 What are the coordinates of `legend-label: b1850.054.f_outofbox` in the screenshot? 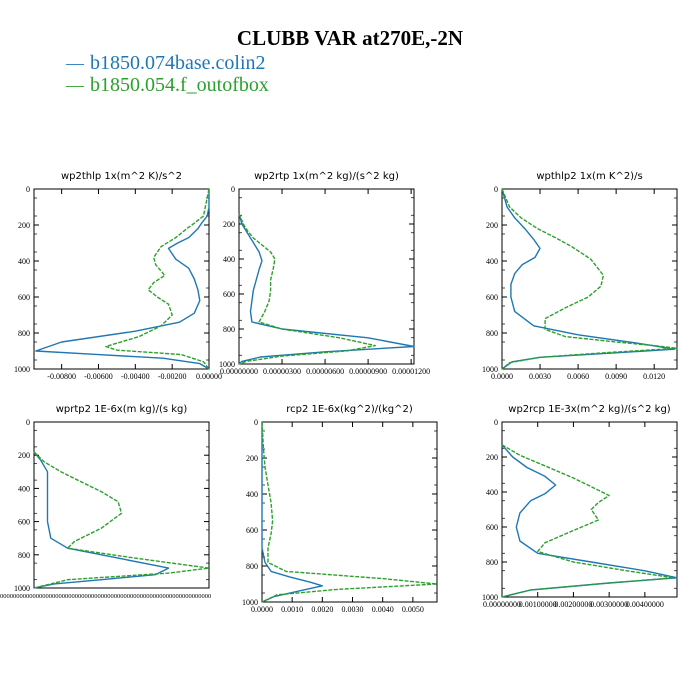 It's located at (179, 85).